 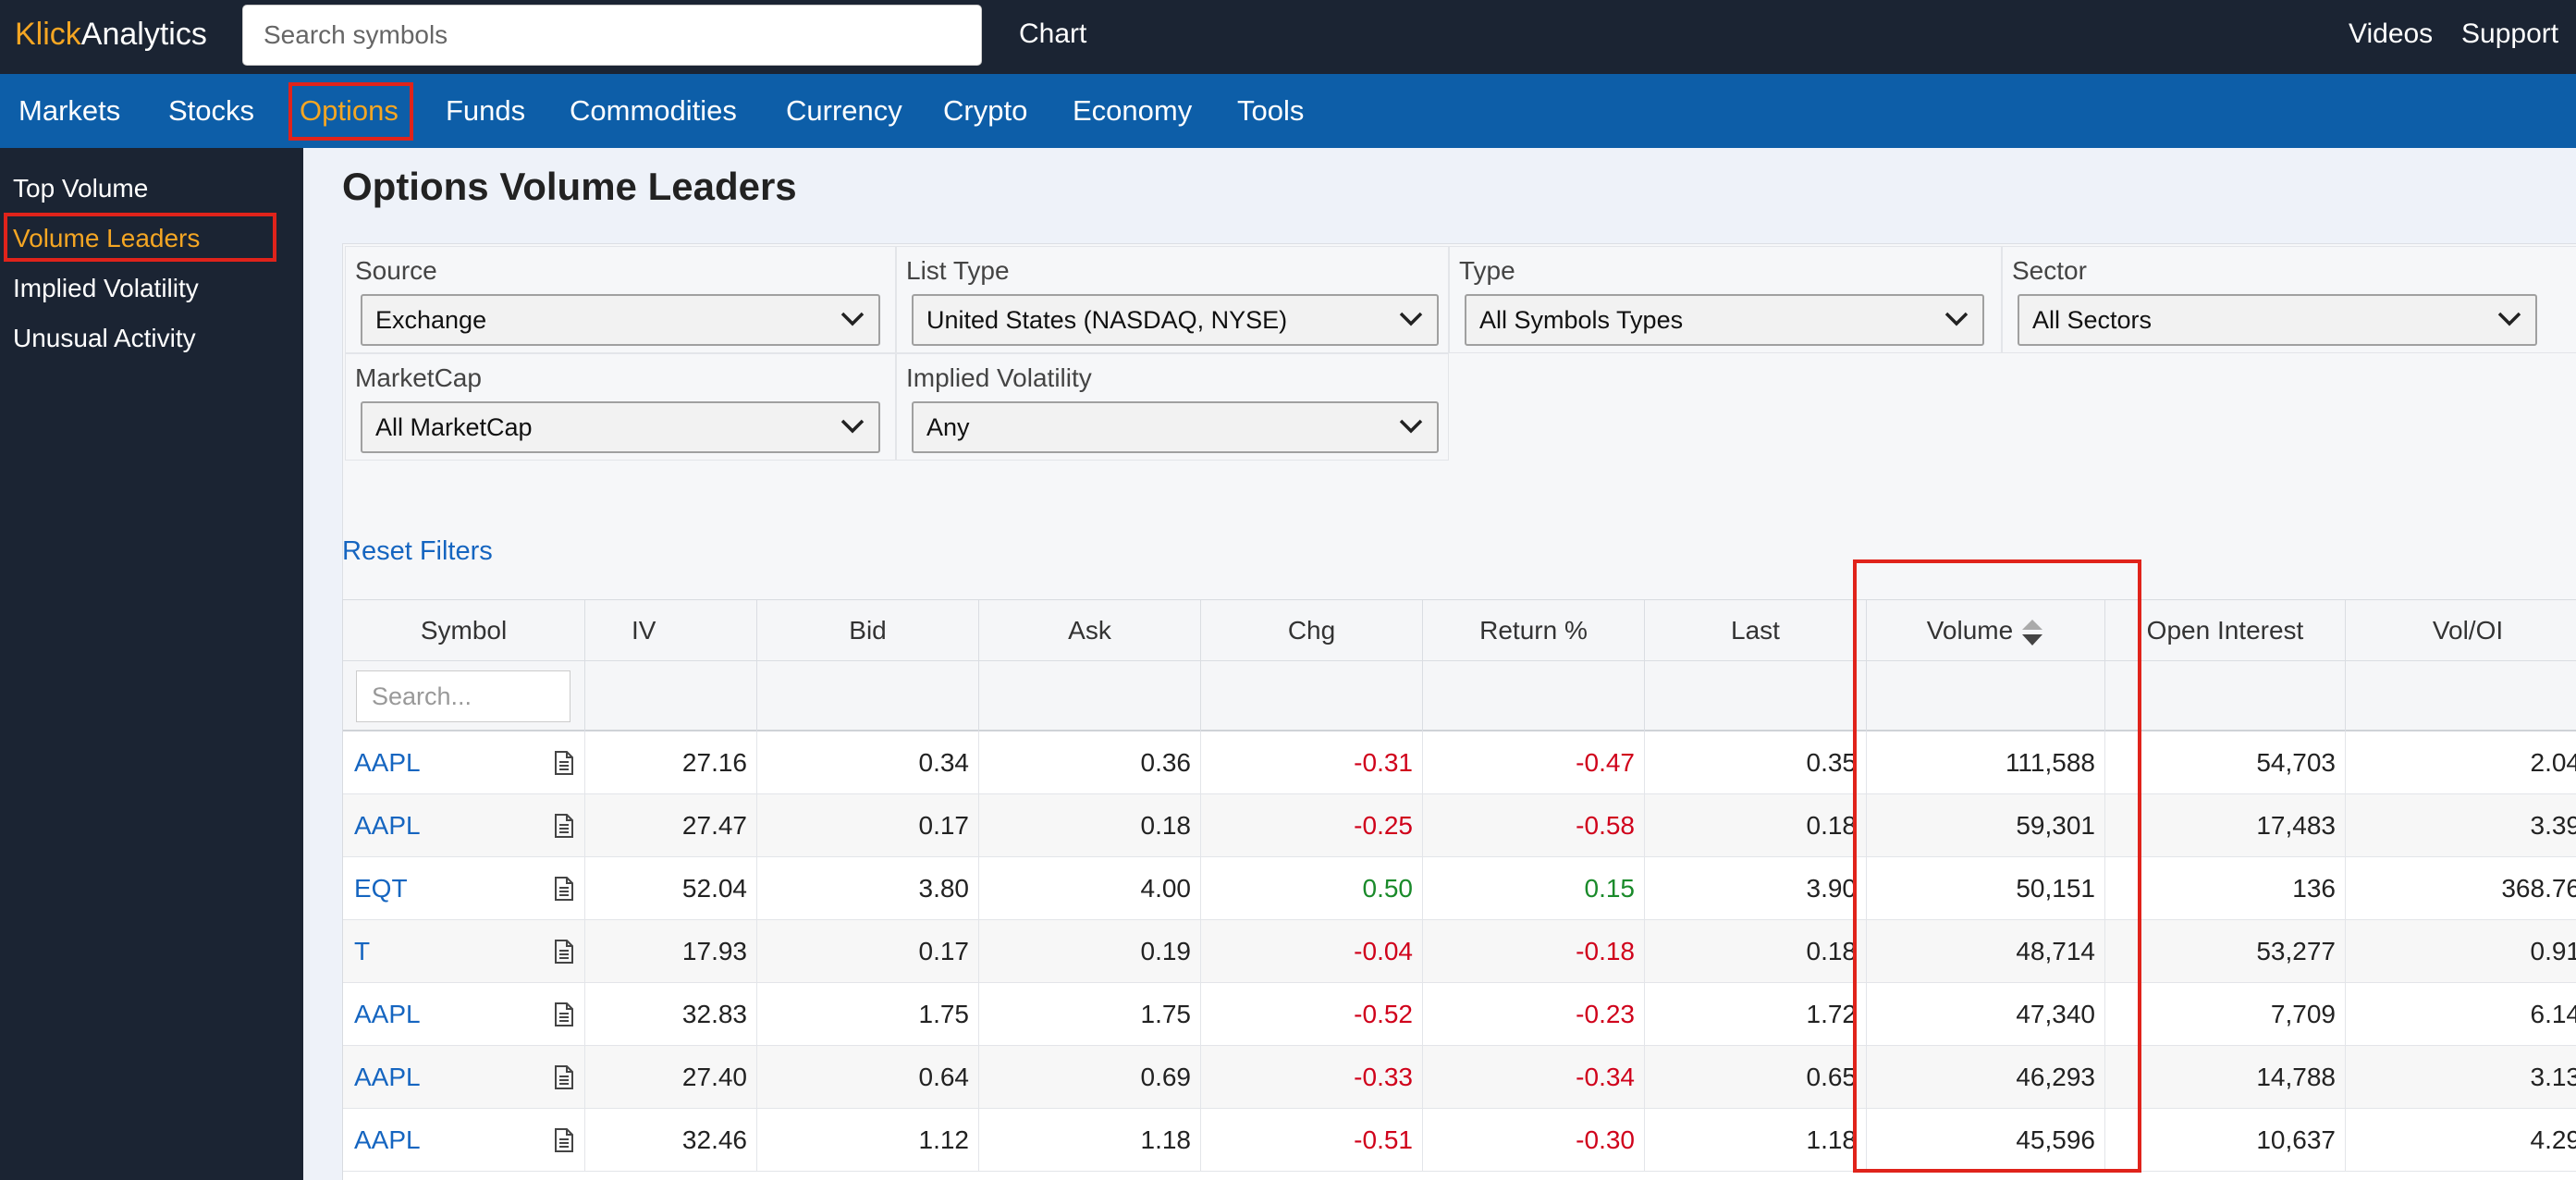 I want to click on filter-marketcap-label: MarketCap, so click(x=419, y=378).